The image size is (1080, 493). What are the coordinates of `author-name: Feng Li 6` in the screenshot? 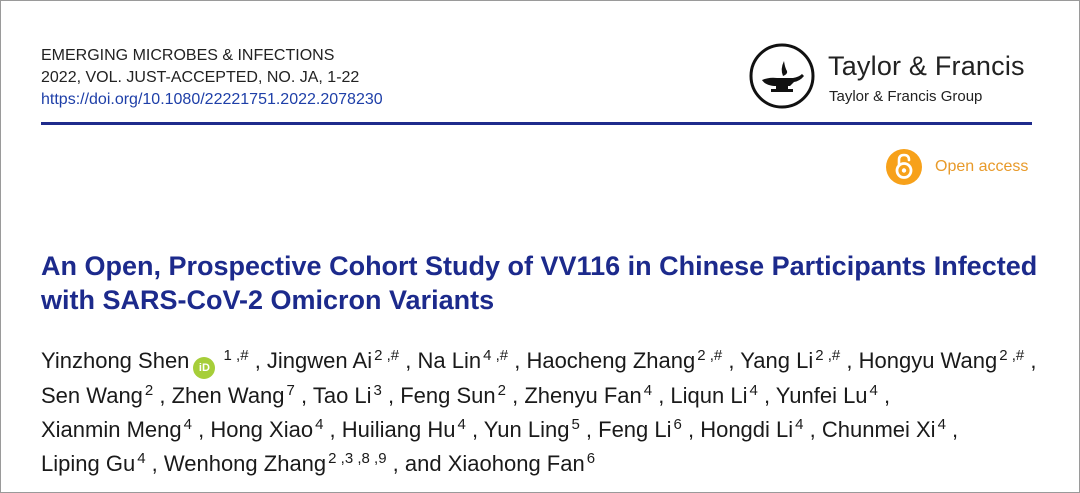 It's located at (640, 429).